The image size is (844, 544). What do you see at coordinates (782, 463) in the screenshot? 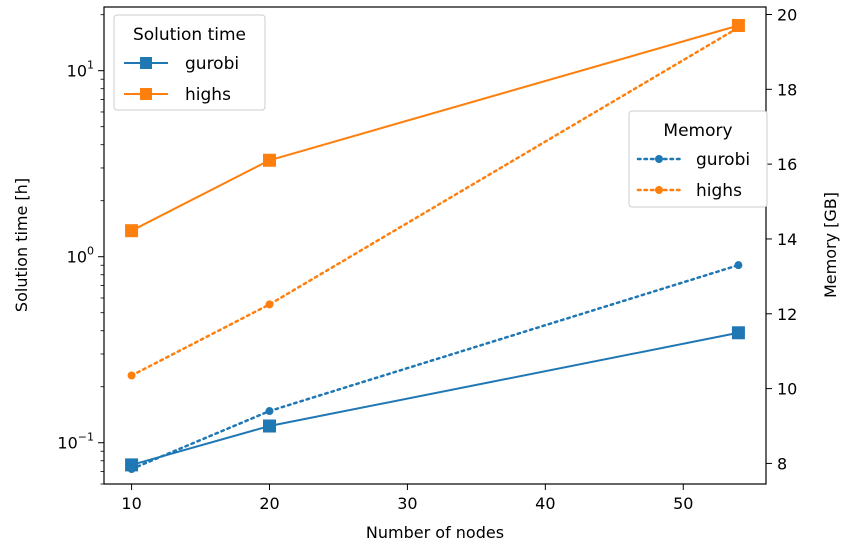
I see `y-right-tick-label: 8` at bounding box center [782, 463].